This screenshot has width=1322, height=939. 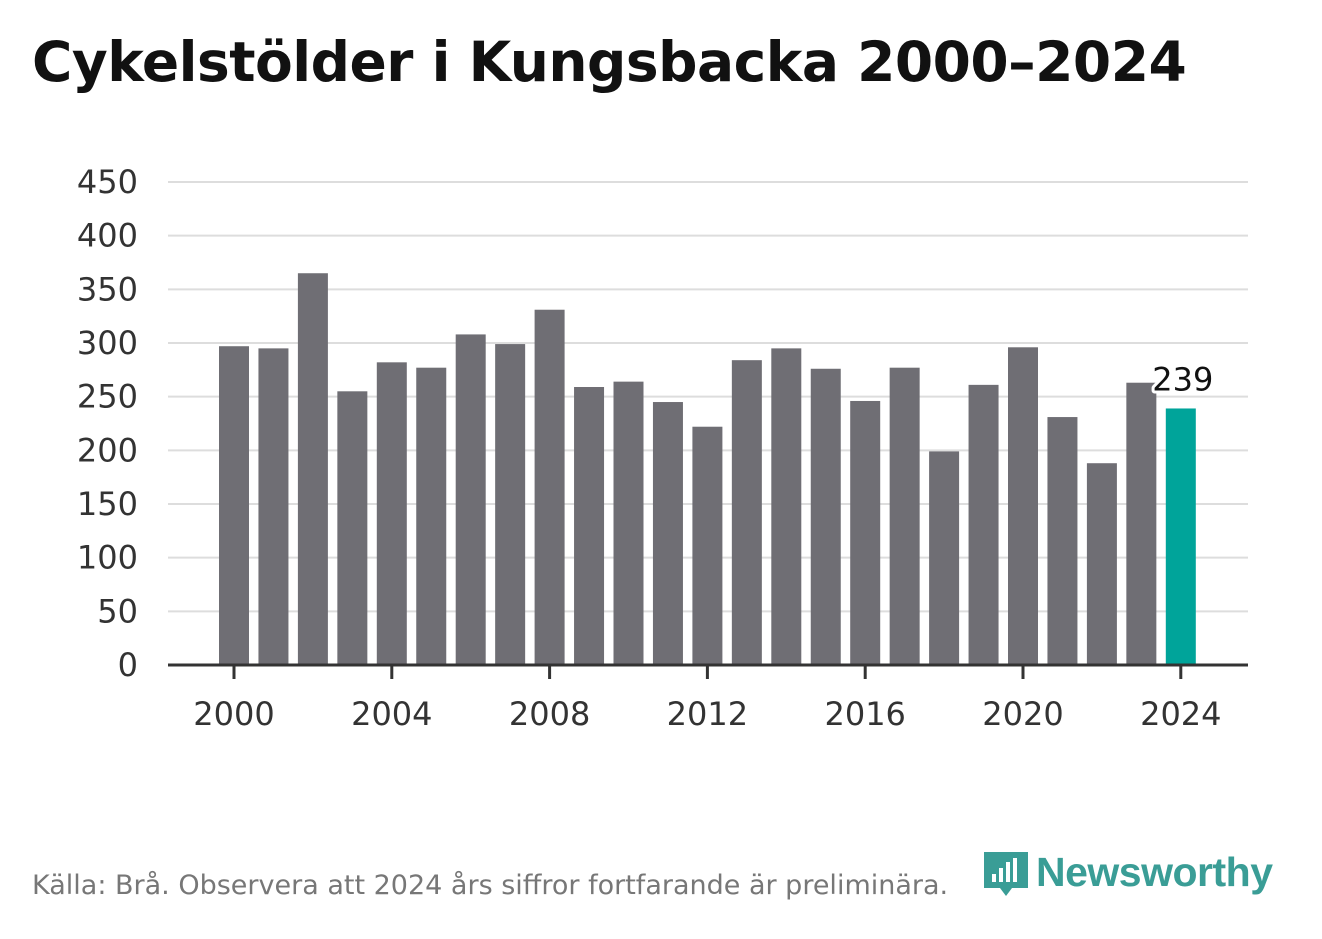 I want to click on data-labels: 239, so click(x=1182, y=379).